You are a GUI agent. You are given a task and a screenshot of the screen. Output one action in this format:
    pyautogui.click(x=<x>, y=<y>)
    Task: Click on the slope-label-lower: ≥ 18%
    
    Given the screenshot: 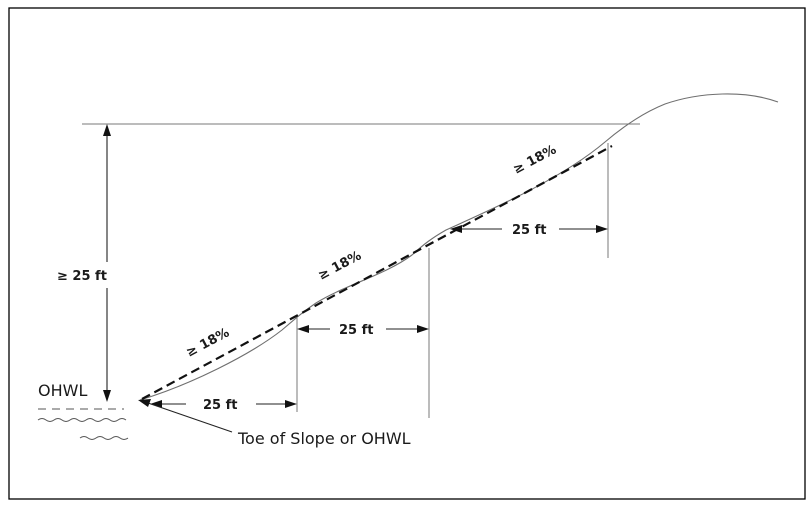 What is the action you would take?
    pyautogui.click(x=208, y=342)
    